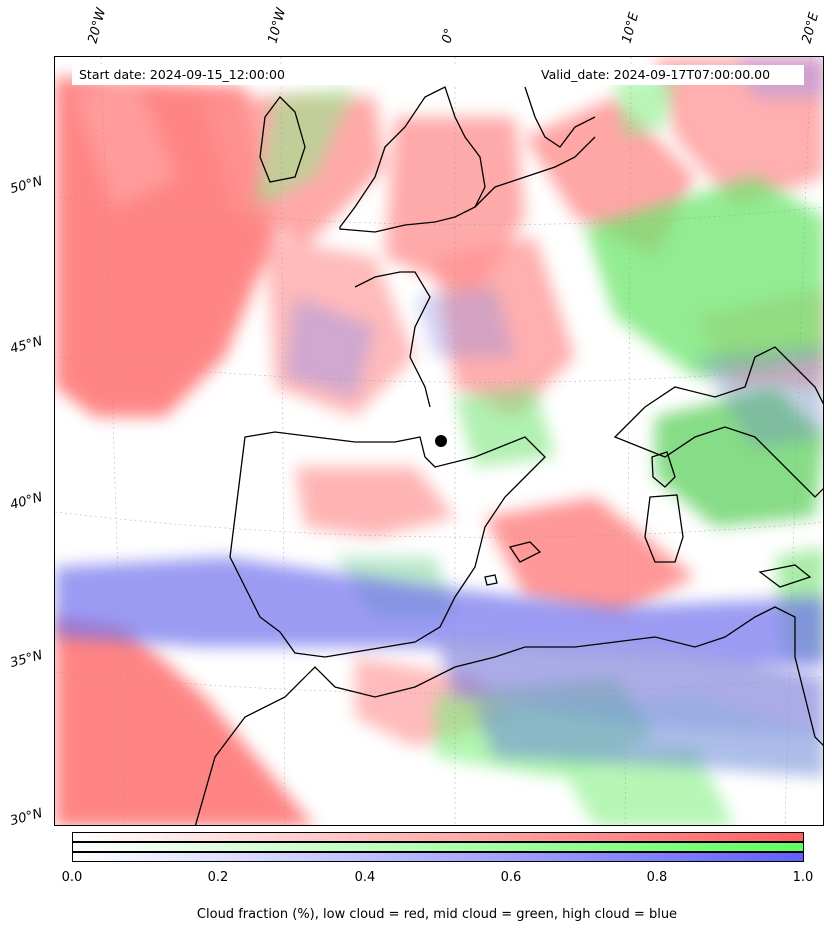 Image resolution: width=832 pixels, height=936 pixels. I want to click on lat-label-30n: 30°N, so click(26, 817).